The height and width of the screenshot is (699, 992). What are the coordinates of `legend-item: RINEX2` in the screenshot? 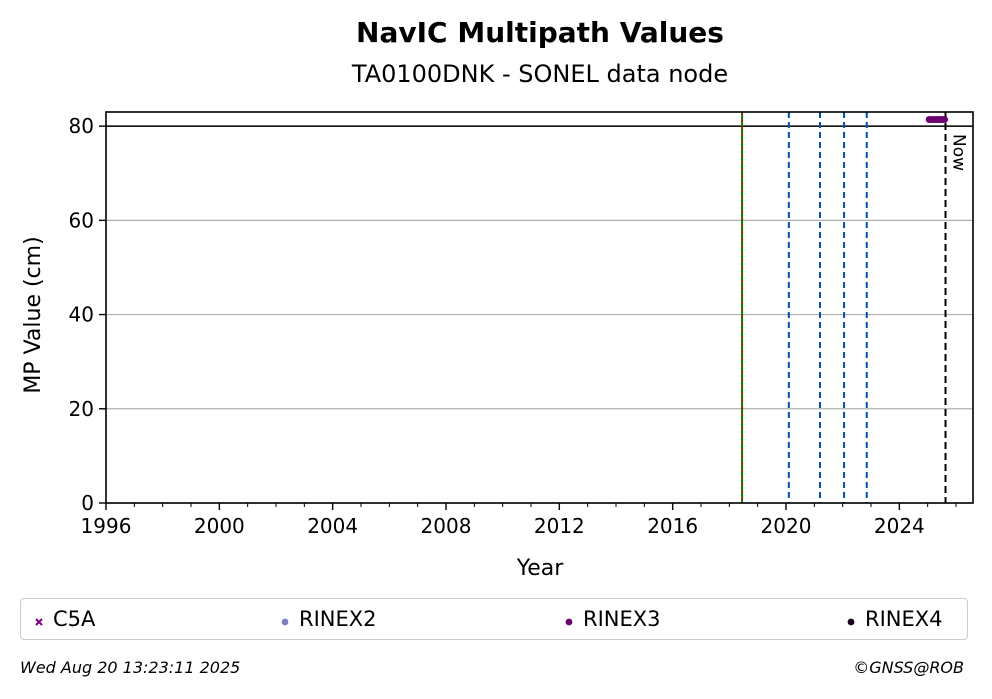 It's located at (327, 619).